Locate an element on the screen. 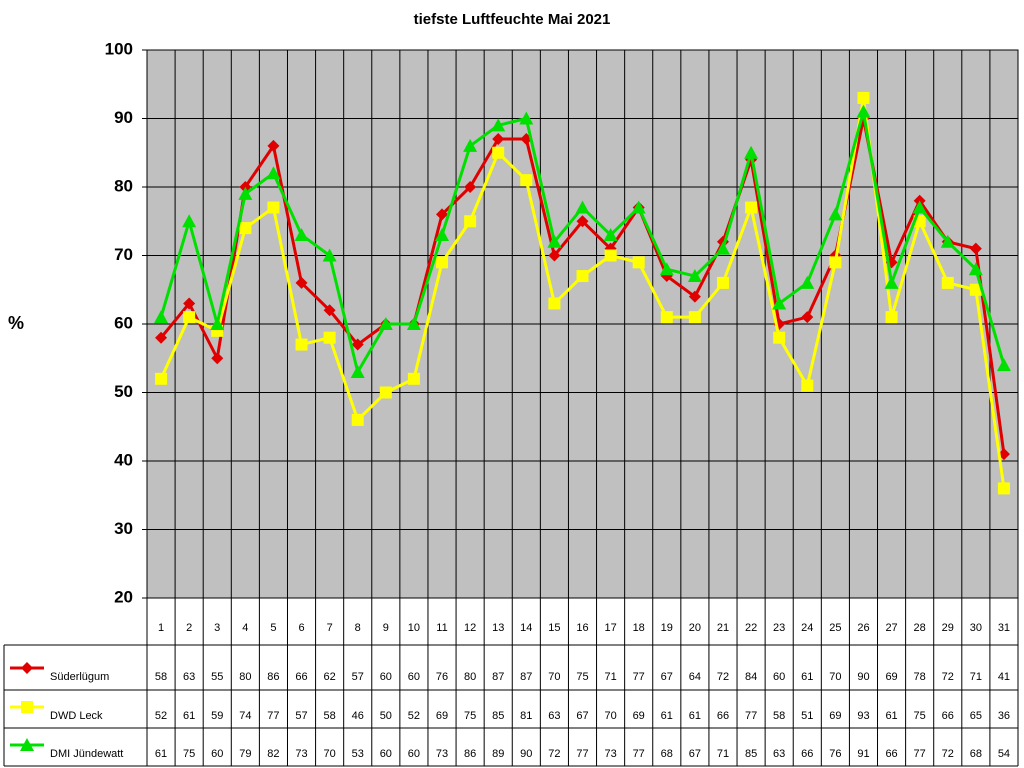 The image size is (1024, 768). table-value: 84 is located at coordinates (751, 677).